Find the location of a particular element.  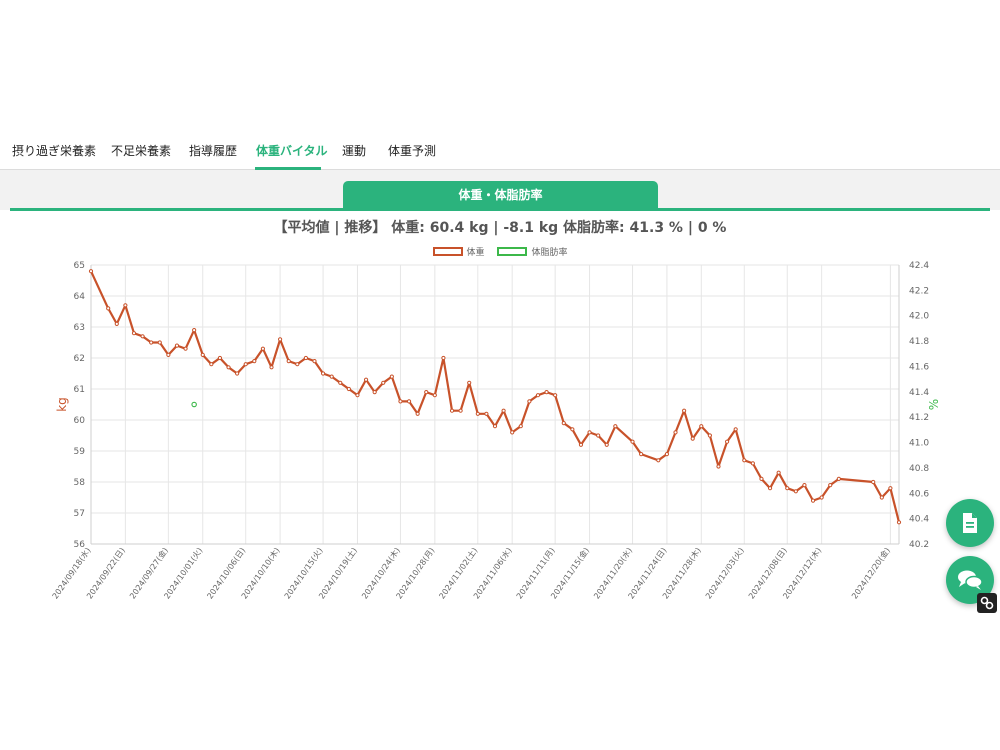

tab-guidance-history: 指導履歴 is located at coordinates (213, 151).